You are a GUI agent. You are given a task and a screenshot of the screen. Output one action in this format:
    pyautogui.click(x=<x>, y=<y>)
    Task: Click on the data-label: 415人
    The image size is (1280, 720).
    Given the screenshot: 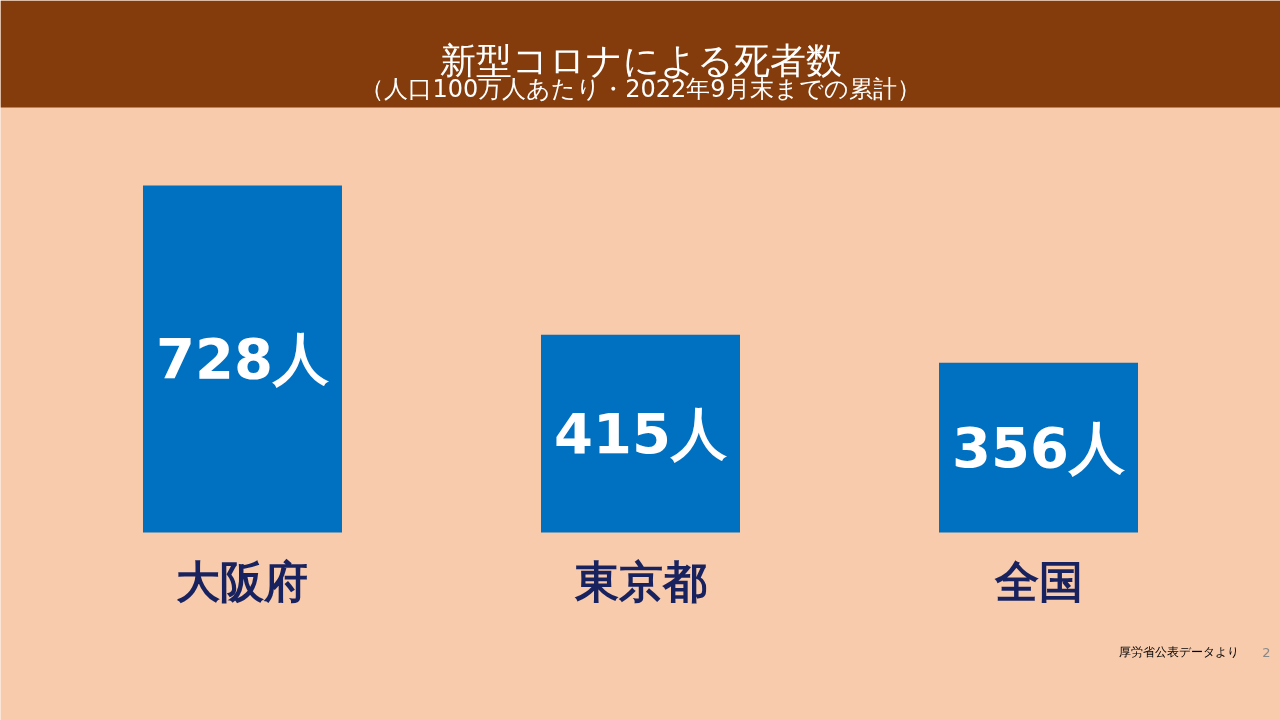 What is the action you would take?
    pyautogui.click(x=640, y=434)
    